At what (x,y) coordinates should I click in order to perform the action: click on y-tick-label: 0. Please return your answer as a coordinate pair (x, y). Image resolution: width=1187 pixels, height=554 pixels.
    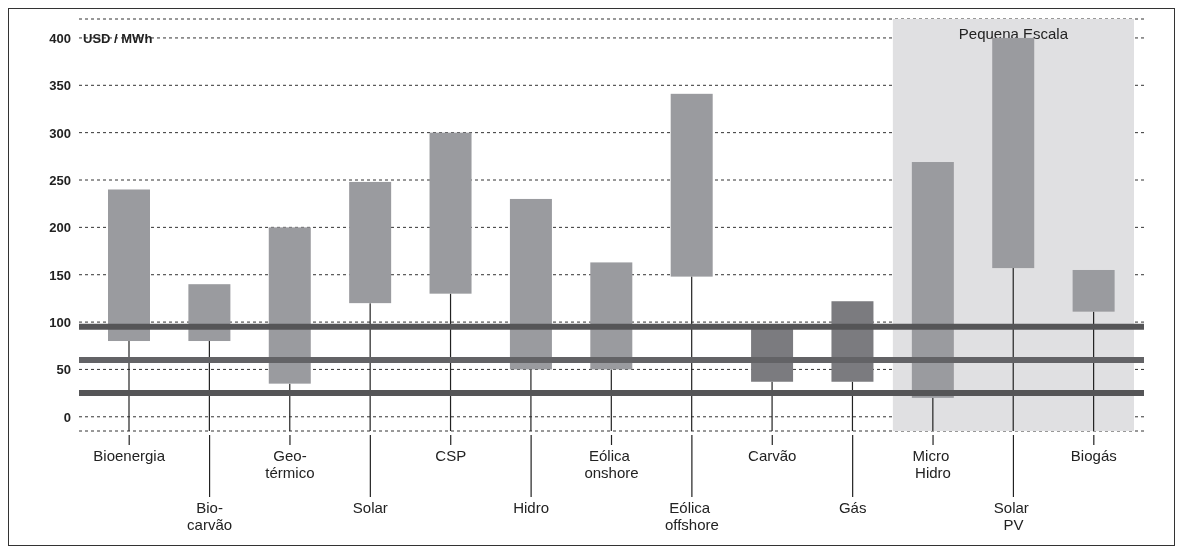
    Looking at the image, I should click on (67, 417).